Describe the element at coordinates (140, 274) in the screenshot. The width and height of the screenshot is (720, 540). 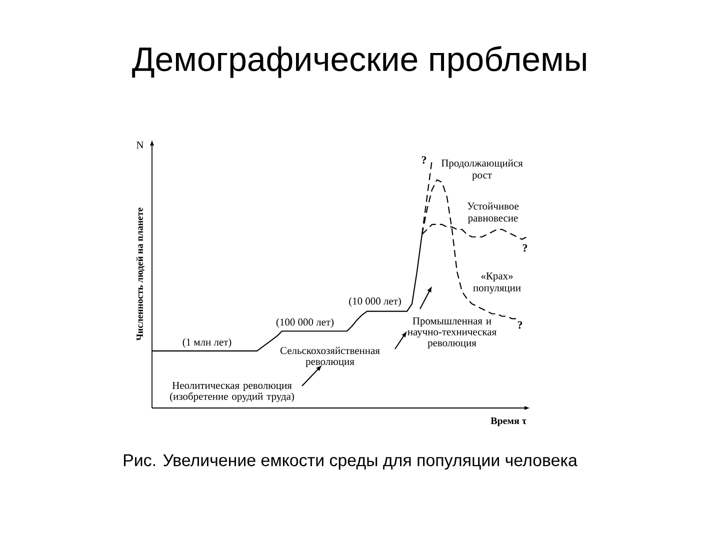
I see `y-axis-title: Численность людей на планете` at that location.